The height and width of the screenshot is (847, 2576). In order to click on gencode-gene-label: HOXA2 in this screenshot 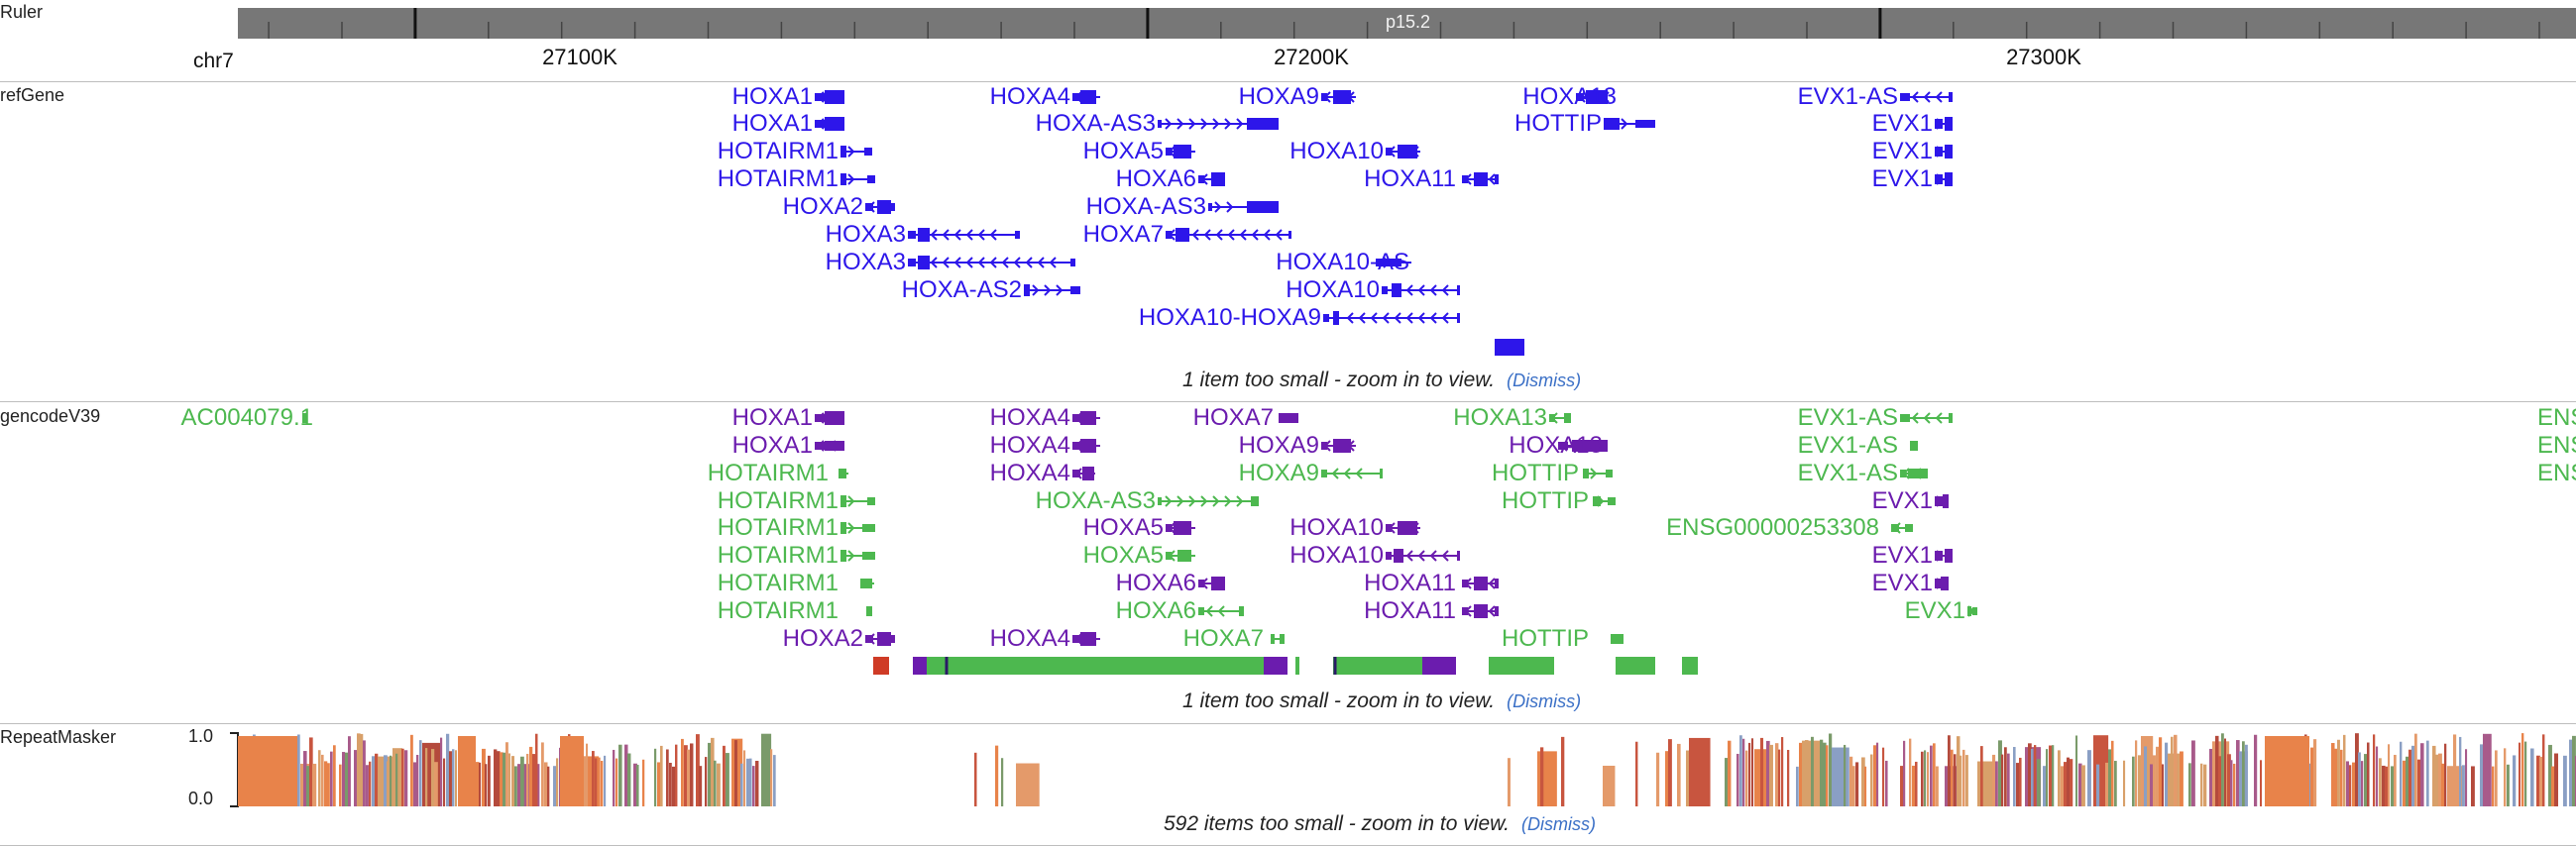, I will do `click(822, 639)`.